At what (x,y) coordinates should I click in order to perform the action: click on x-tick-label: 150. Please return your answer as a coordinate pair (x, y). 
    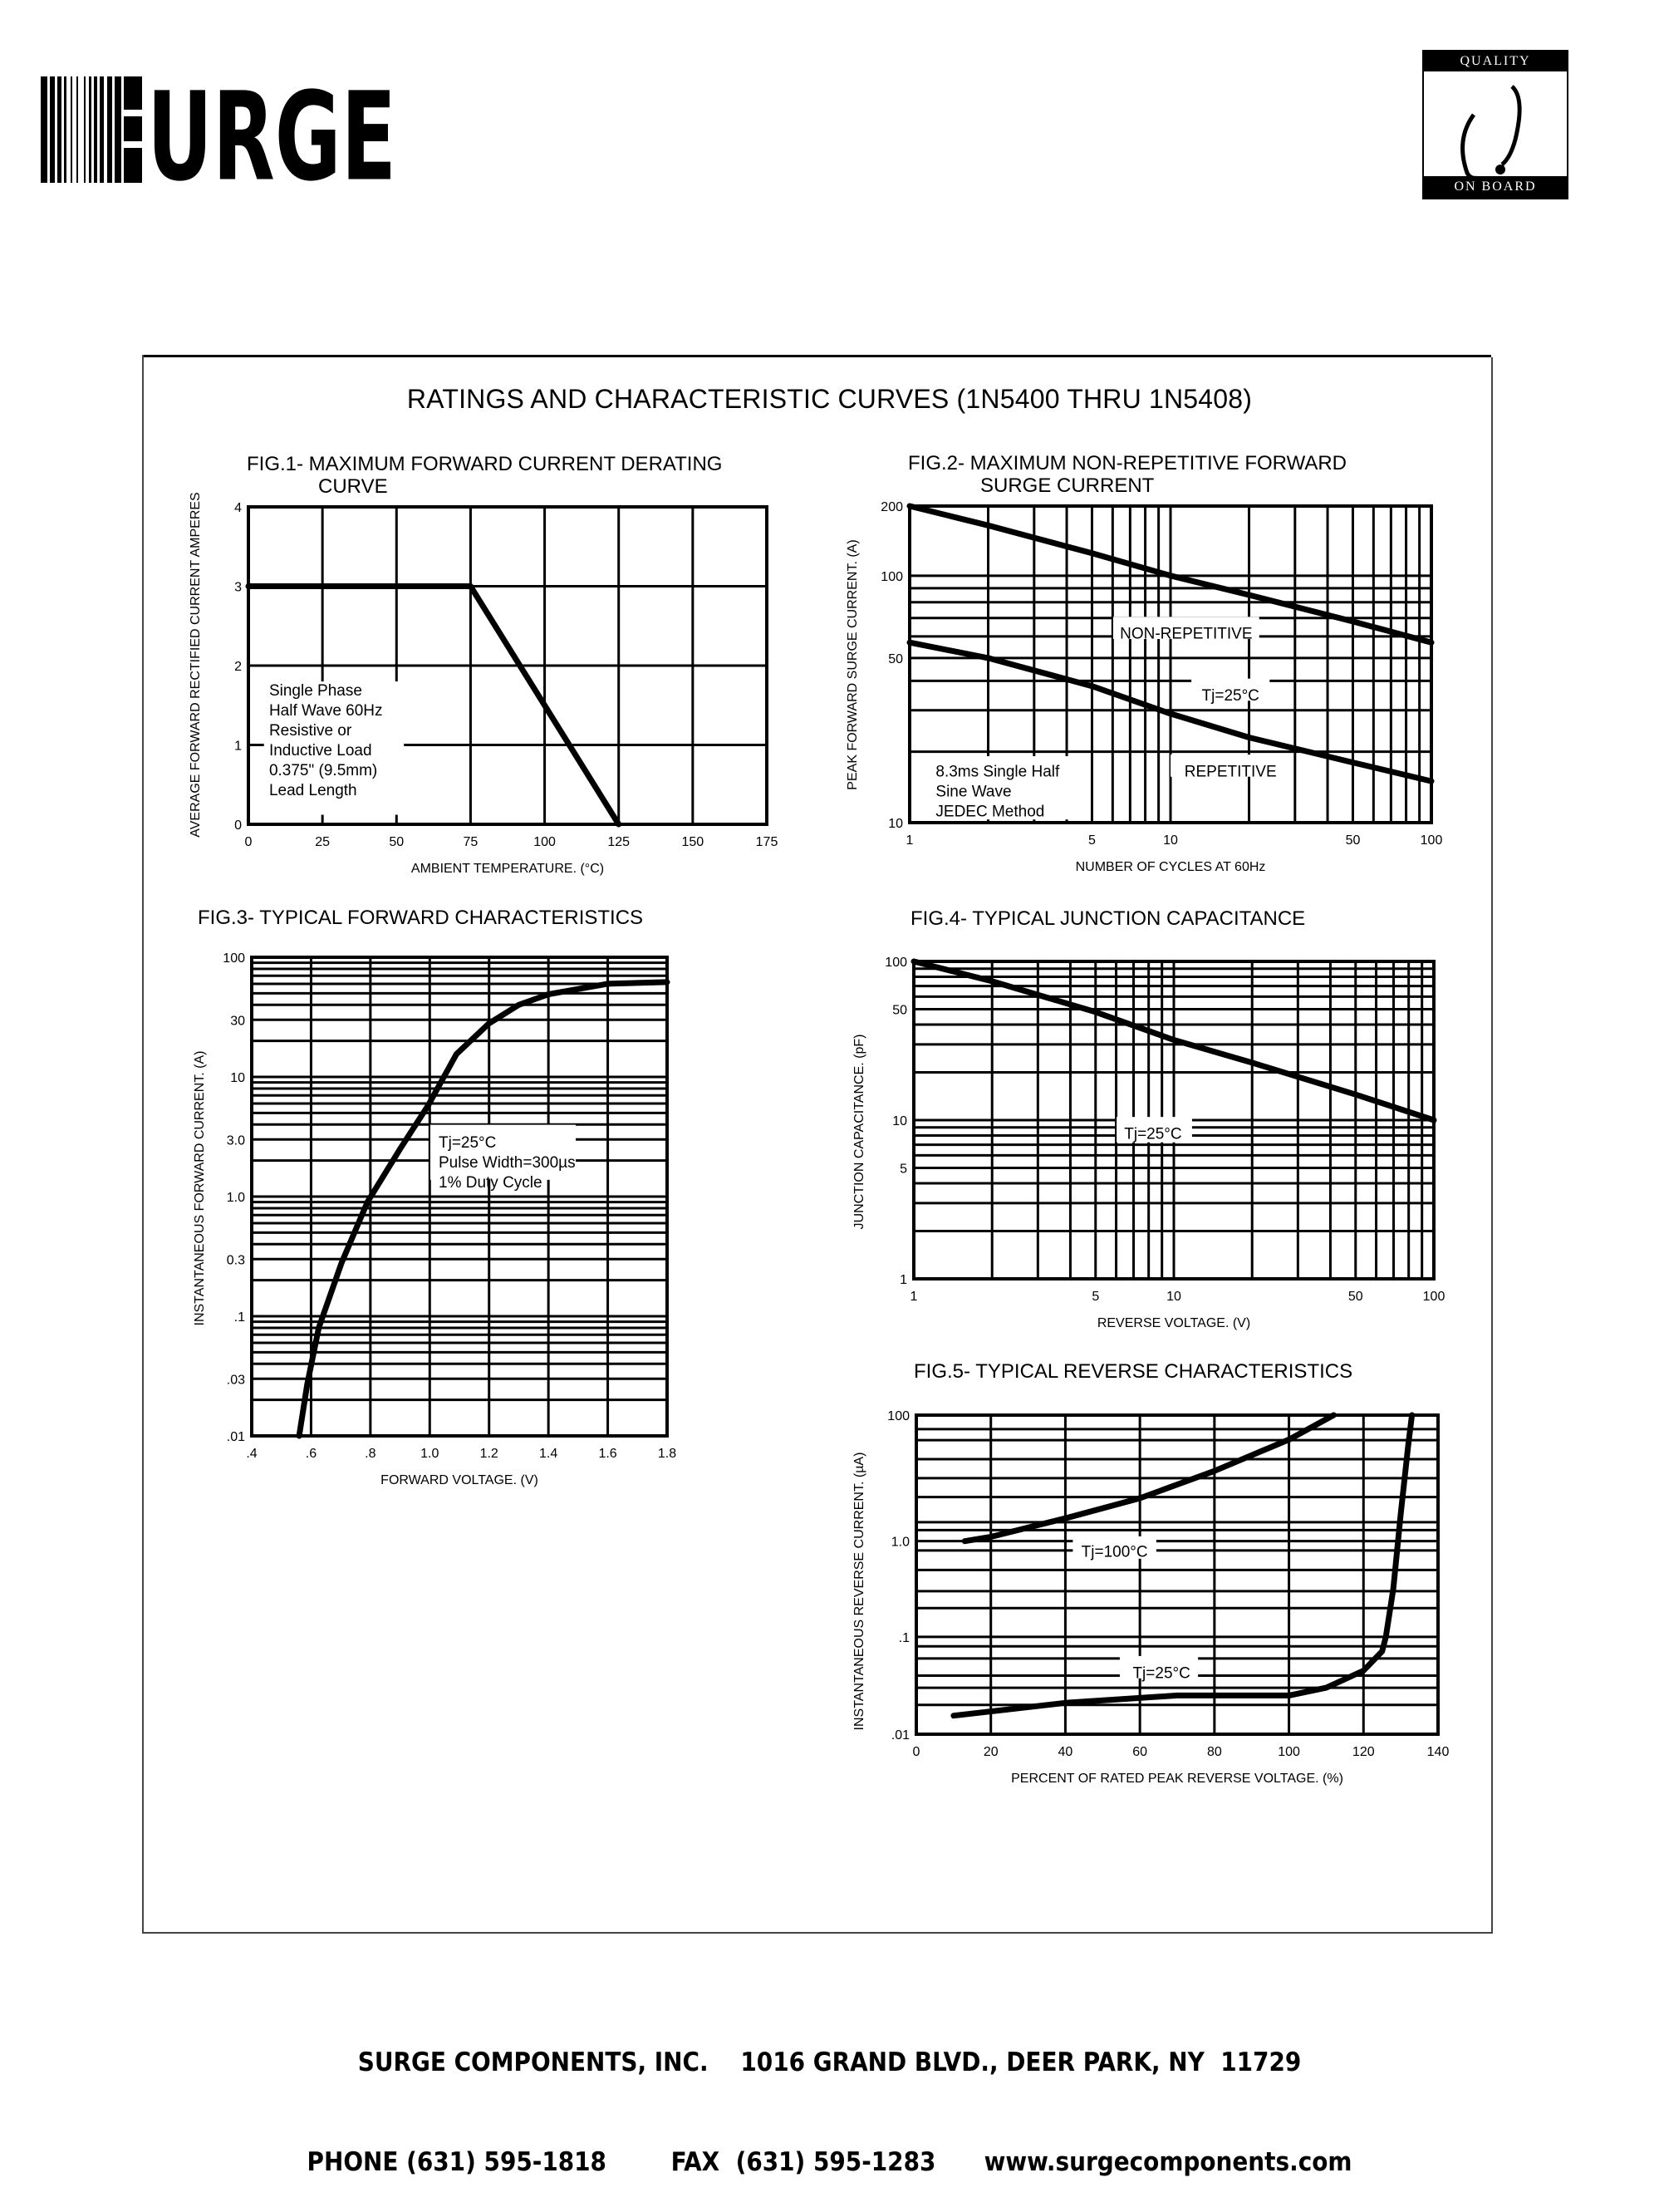
    Looking at the image, I should click on (693, 842).